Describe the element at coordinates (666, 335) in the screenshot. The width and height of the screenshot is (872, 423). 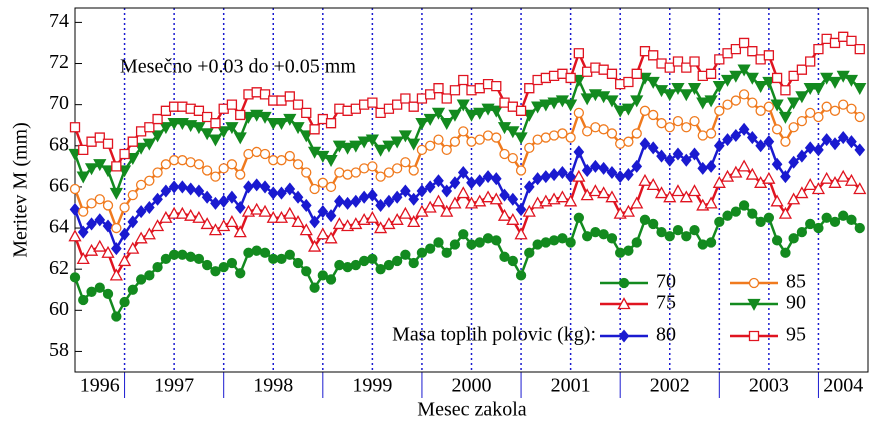
I see `legend-label: 80` at that location.